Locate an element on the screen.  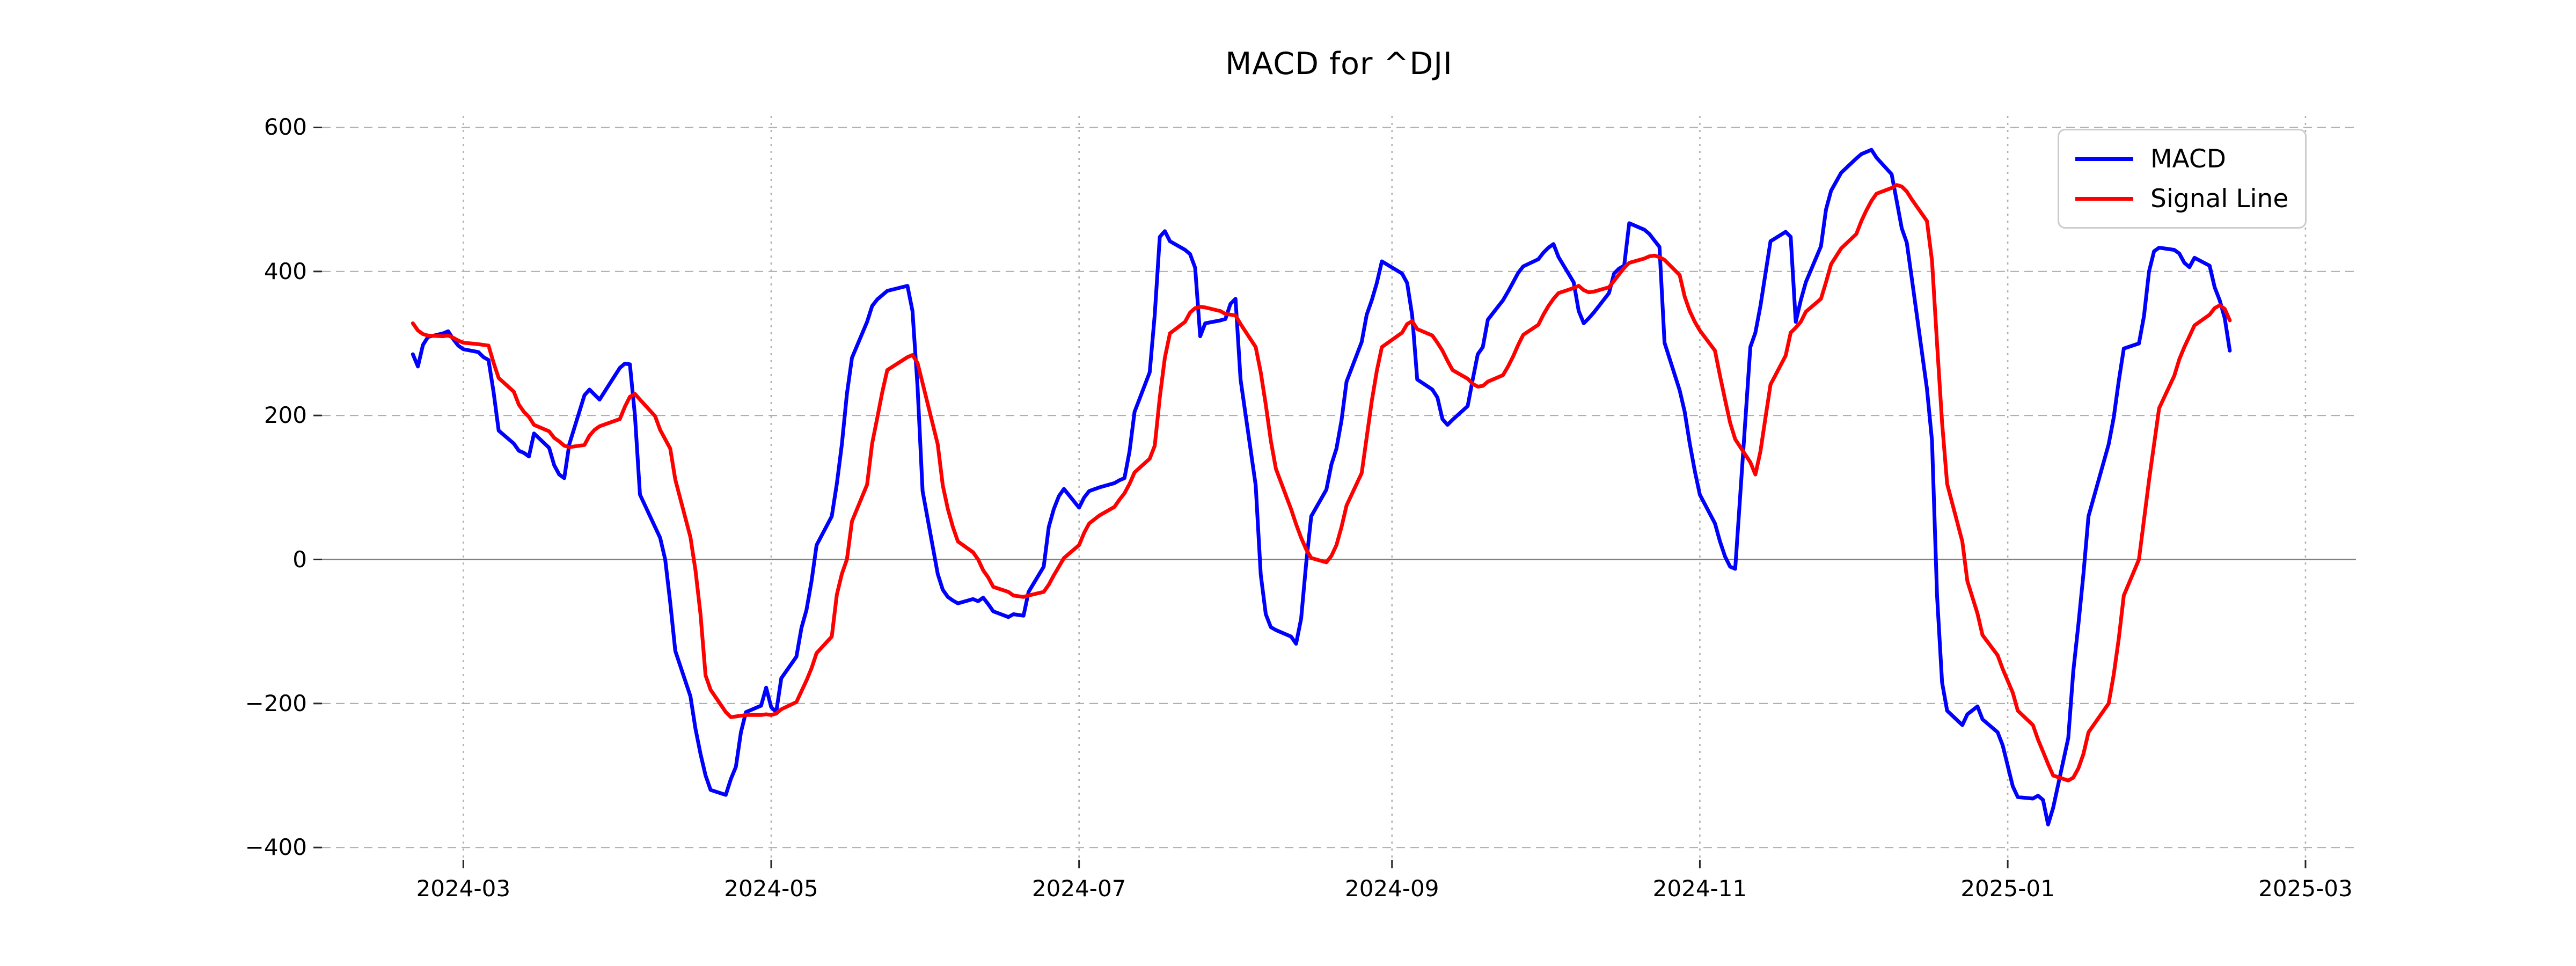
legend-label-macd: MACD is located at coordinates (2188, 159).